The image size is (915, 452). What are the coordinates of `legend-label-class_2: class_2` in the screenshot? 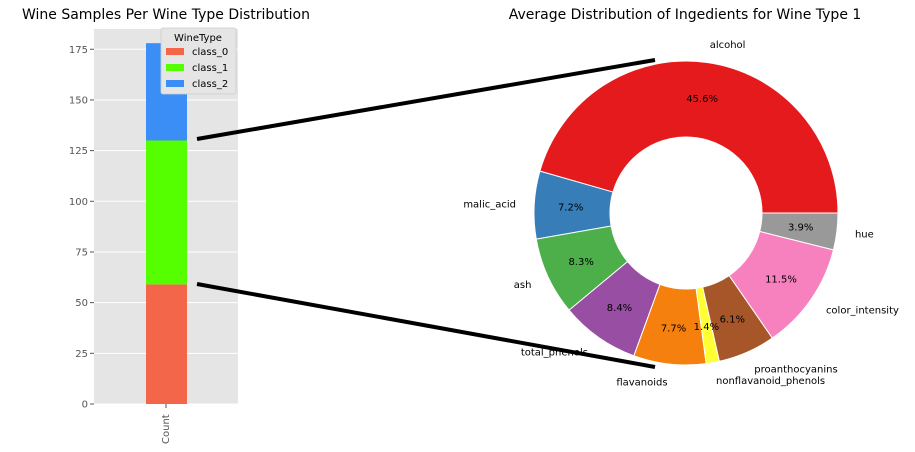 It's located at (210, 84).